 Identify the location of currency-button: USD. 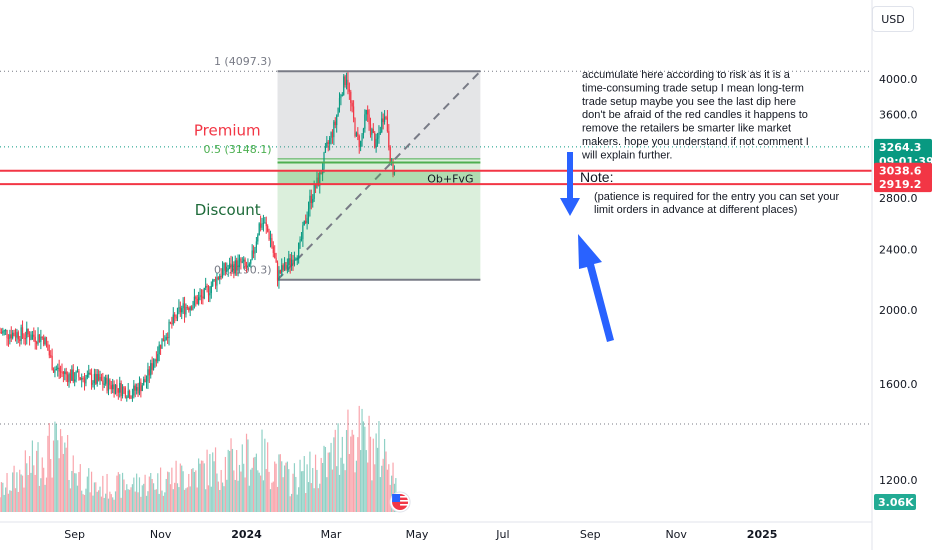
(893, 19).